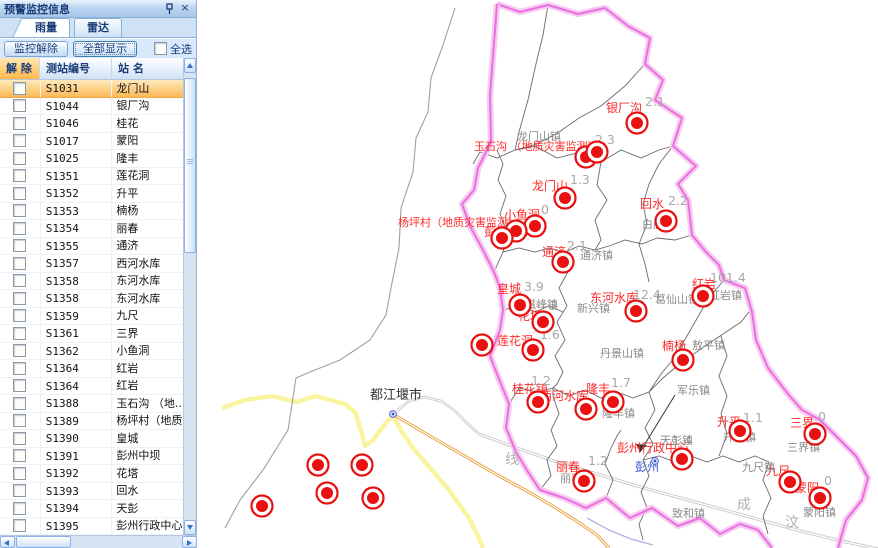 The width and height of the screenshot is (878, 548). What do you see at coordinates (160, 48) in the screenshot?
I see `select-all-checkbox` at bounding box center [160, 48].